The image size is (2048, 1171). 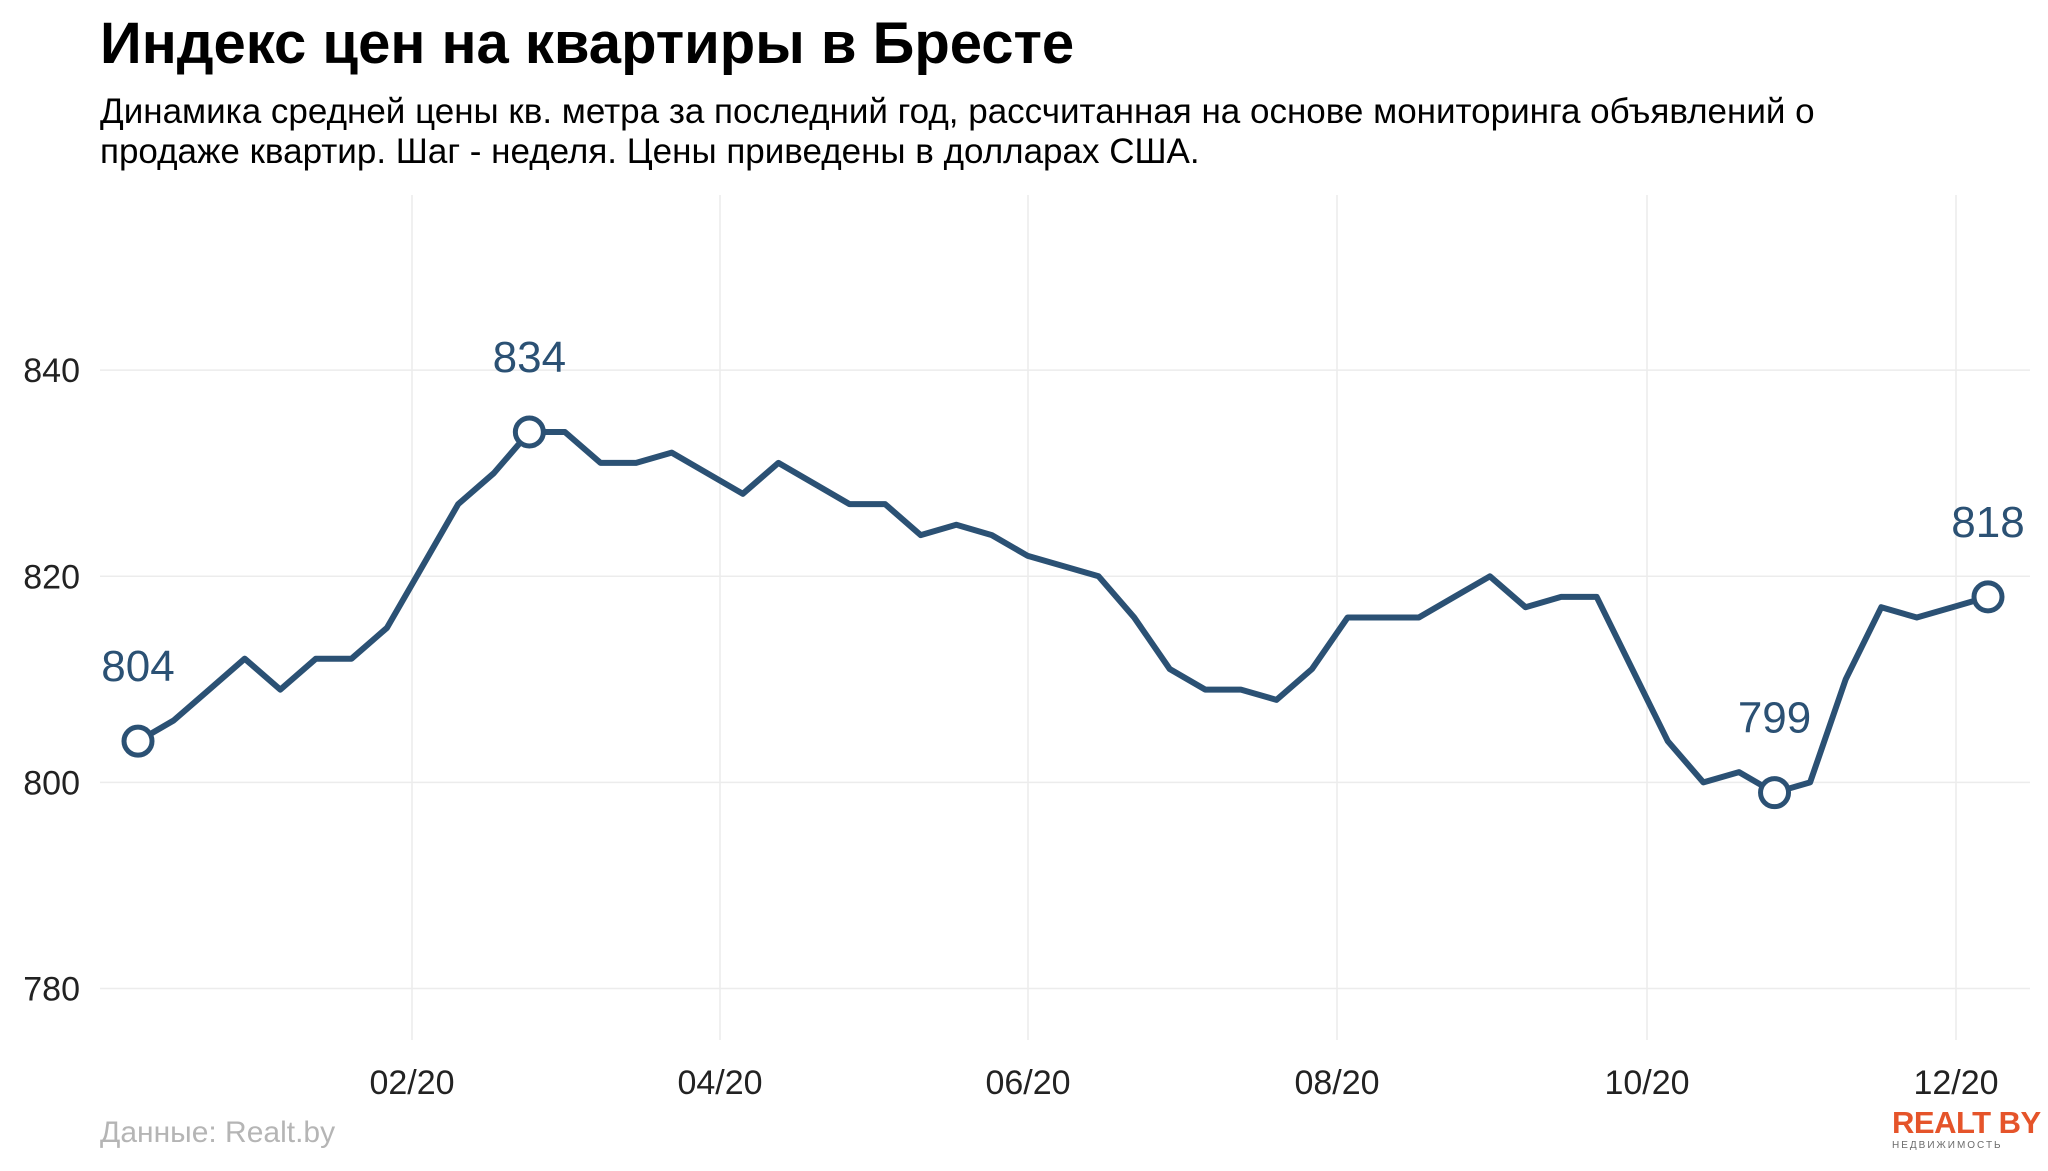 What do you see at coordinates (51, 577) in the screenshot?
I see `y-tick-label: 820` at bounding box center [51, 577].